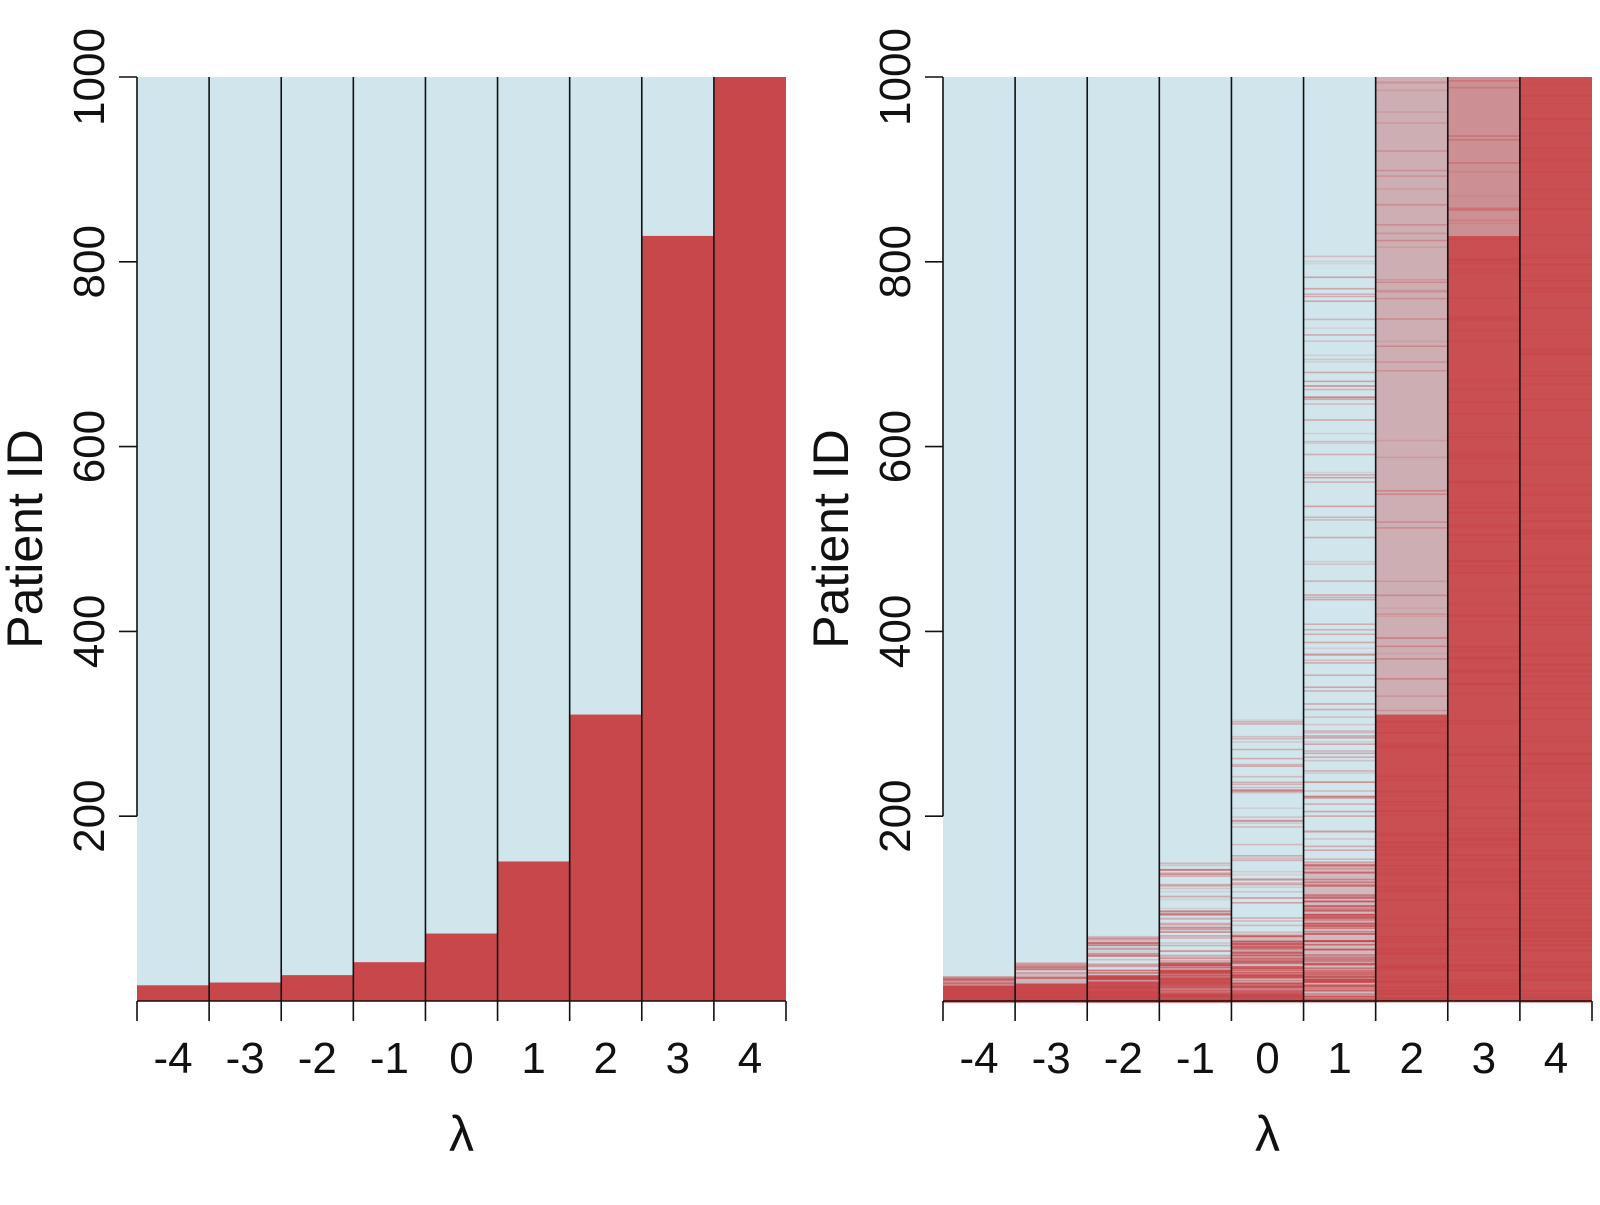  I want to click on x-tick-label: 0, so click(461, 1058).